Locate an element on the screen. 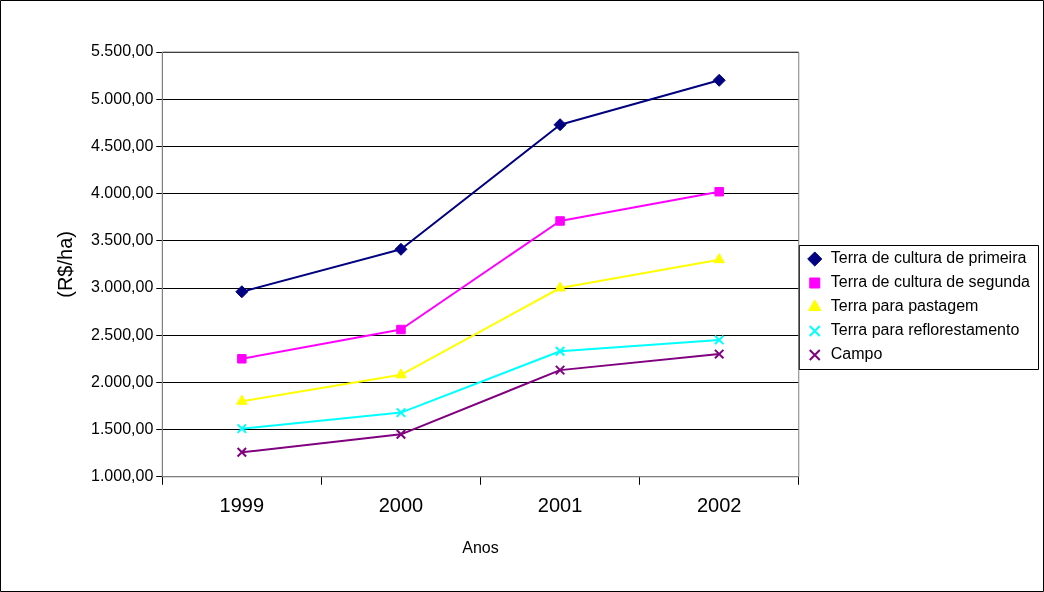  y-tick-label: 1.000,00 is located at coordinates (122, 476).